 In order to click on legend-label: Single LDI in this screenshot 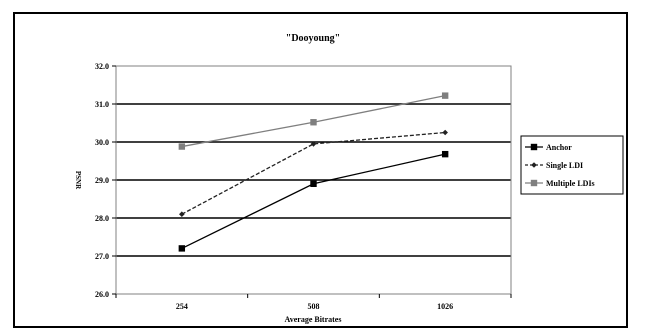, I will do `click(564, 165)`.